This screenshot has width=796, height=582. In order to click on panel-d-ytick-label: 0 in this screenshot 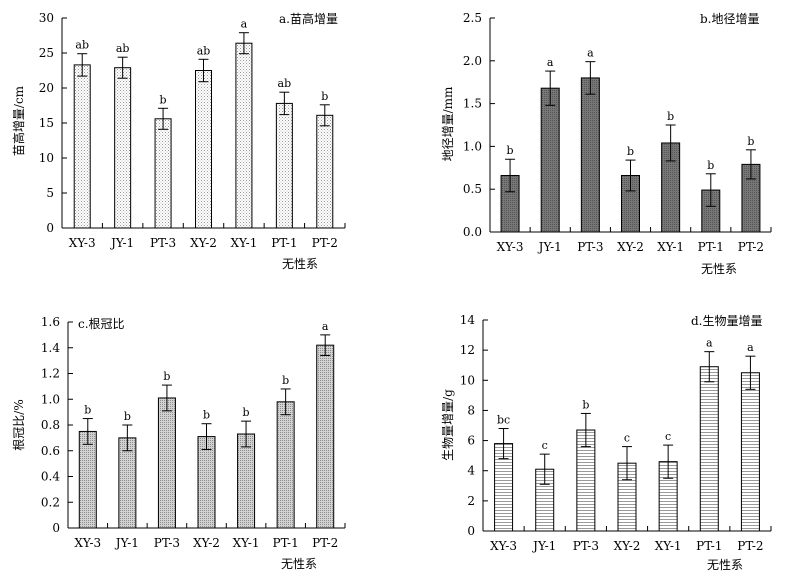, I will do `click(471, 531)`.